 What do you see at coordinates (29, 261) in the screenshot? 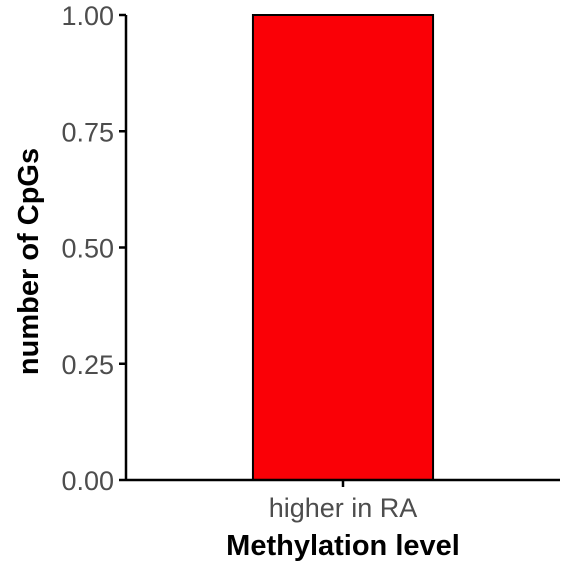
I see `y-axis-title: number of CpGs` at bounding box center [29, 261].